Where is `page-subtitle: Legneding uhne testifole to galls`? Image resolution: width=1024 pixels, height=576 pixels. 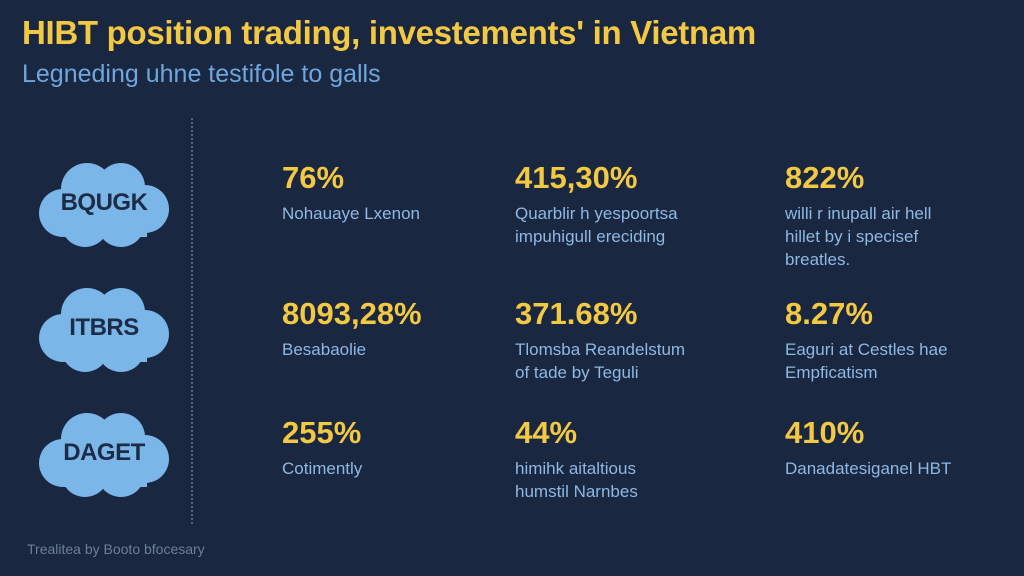 page-subtitle: Legneding uhne testifole to galls is located at coordinates (201, 74).